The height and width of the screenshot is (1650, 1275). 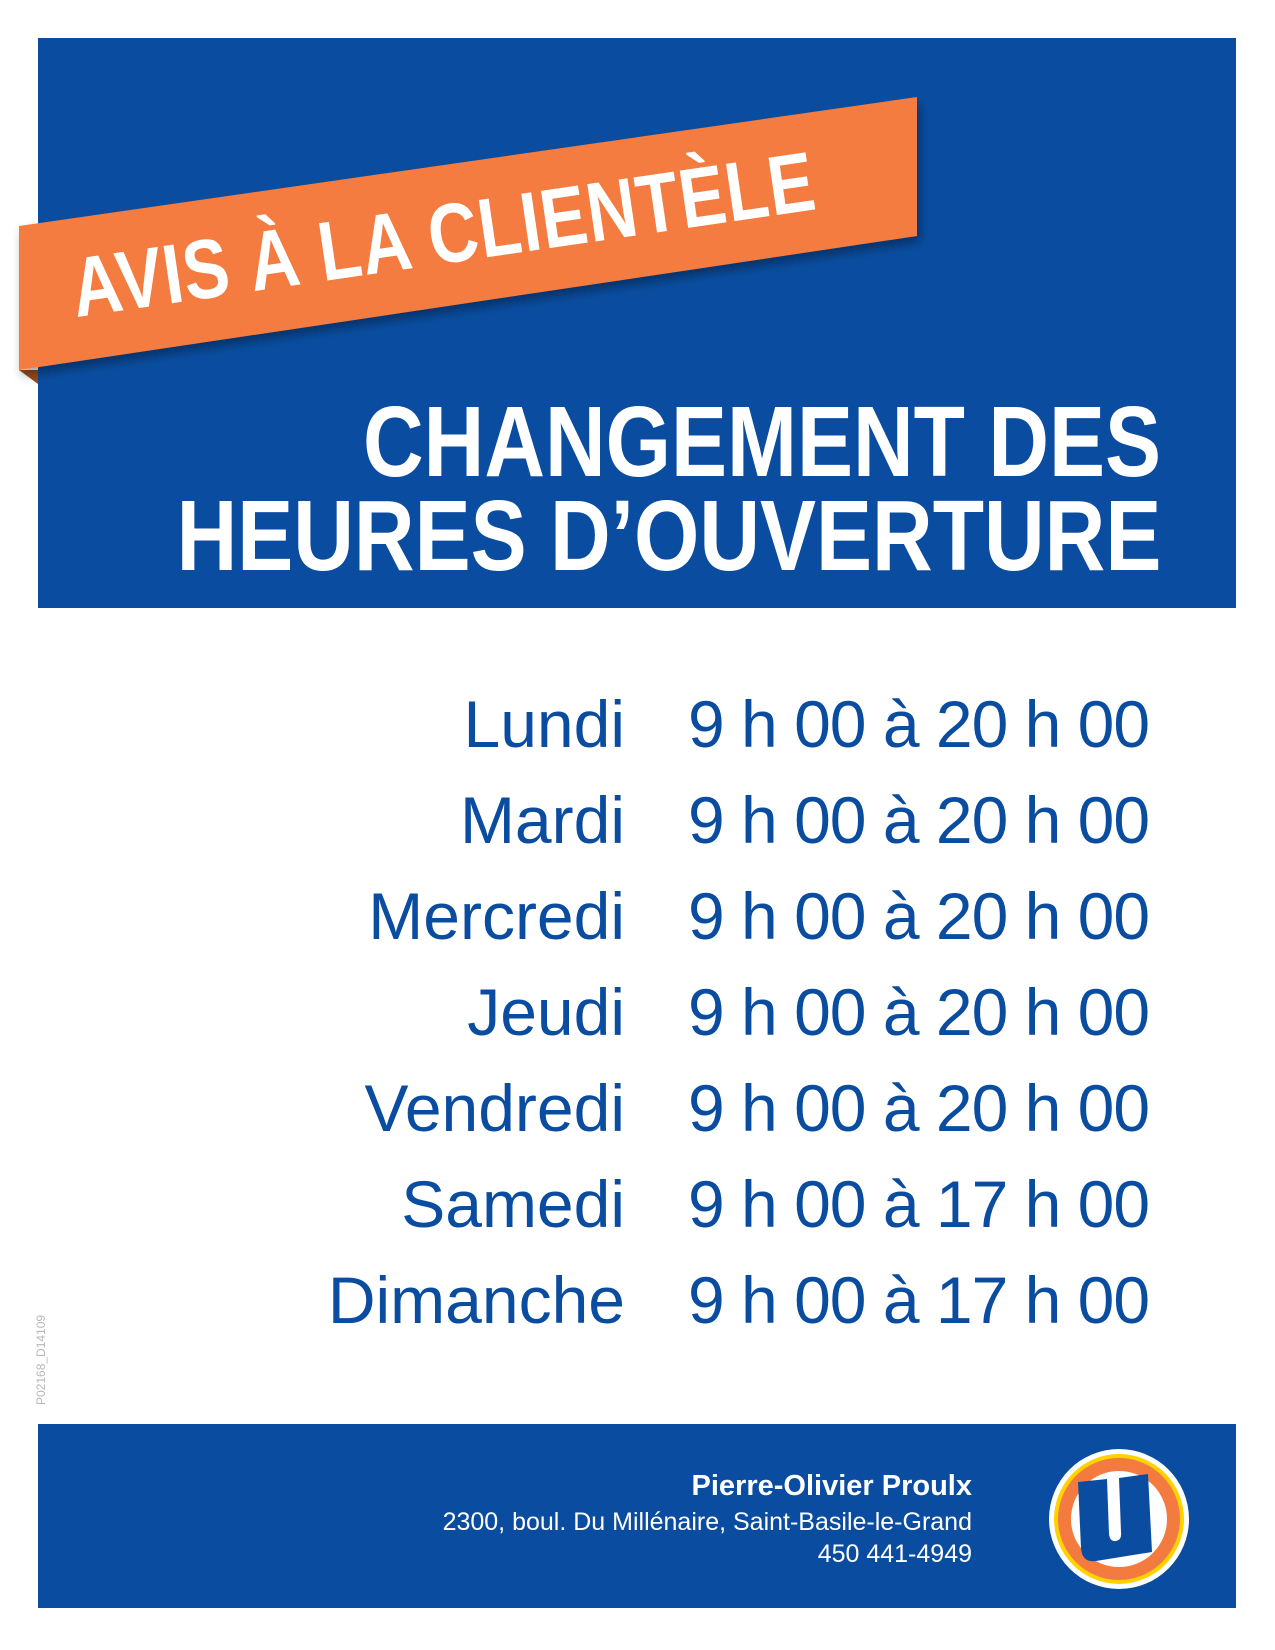 What do you see at coordinates (494, 1108) in the screenshot?
I see `day-label: Vendredi` at bounding box center [494, 1108].